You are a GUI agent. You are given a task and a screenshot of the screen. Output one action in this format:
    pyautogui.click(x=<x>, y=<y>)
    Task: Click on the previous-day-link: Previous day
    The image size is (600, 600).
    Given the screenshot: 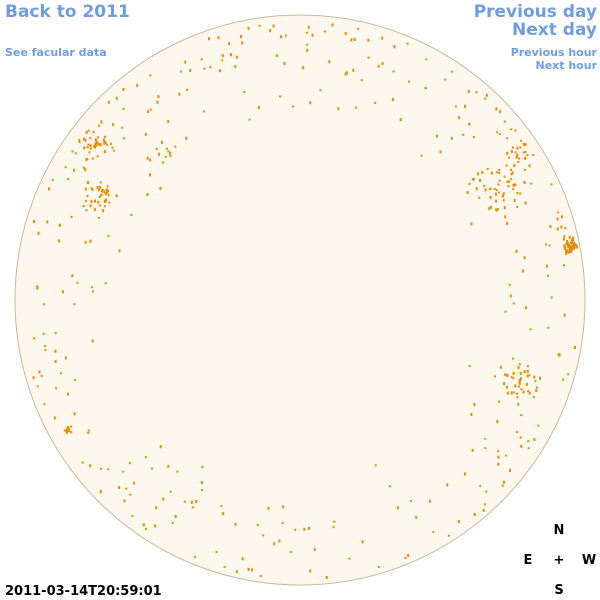 What is the action you would take?
    pyautogui.click(x=535, y=12)
    